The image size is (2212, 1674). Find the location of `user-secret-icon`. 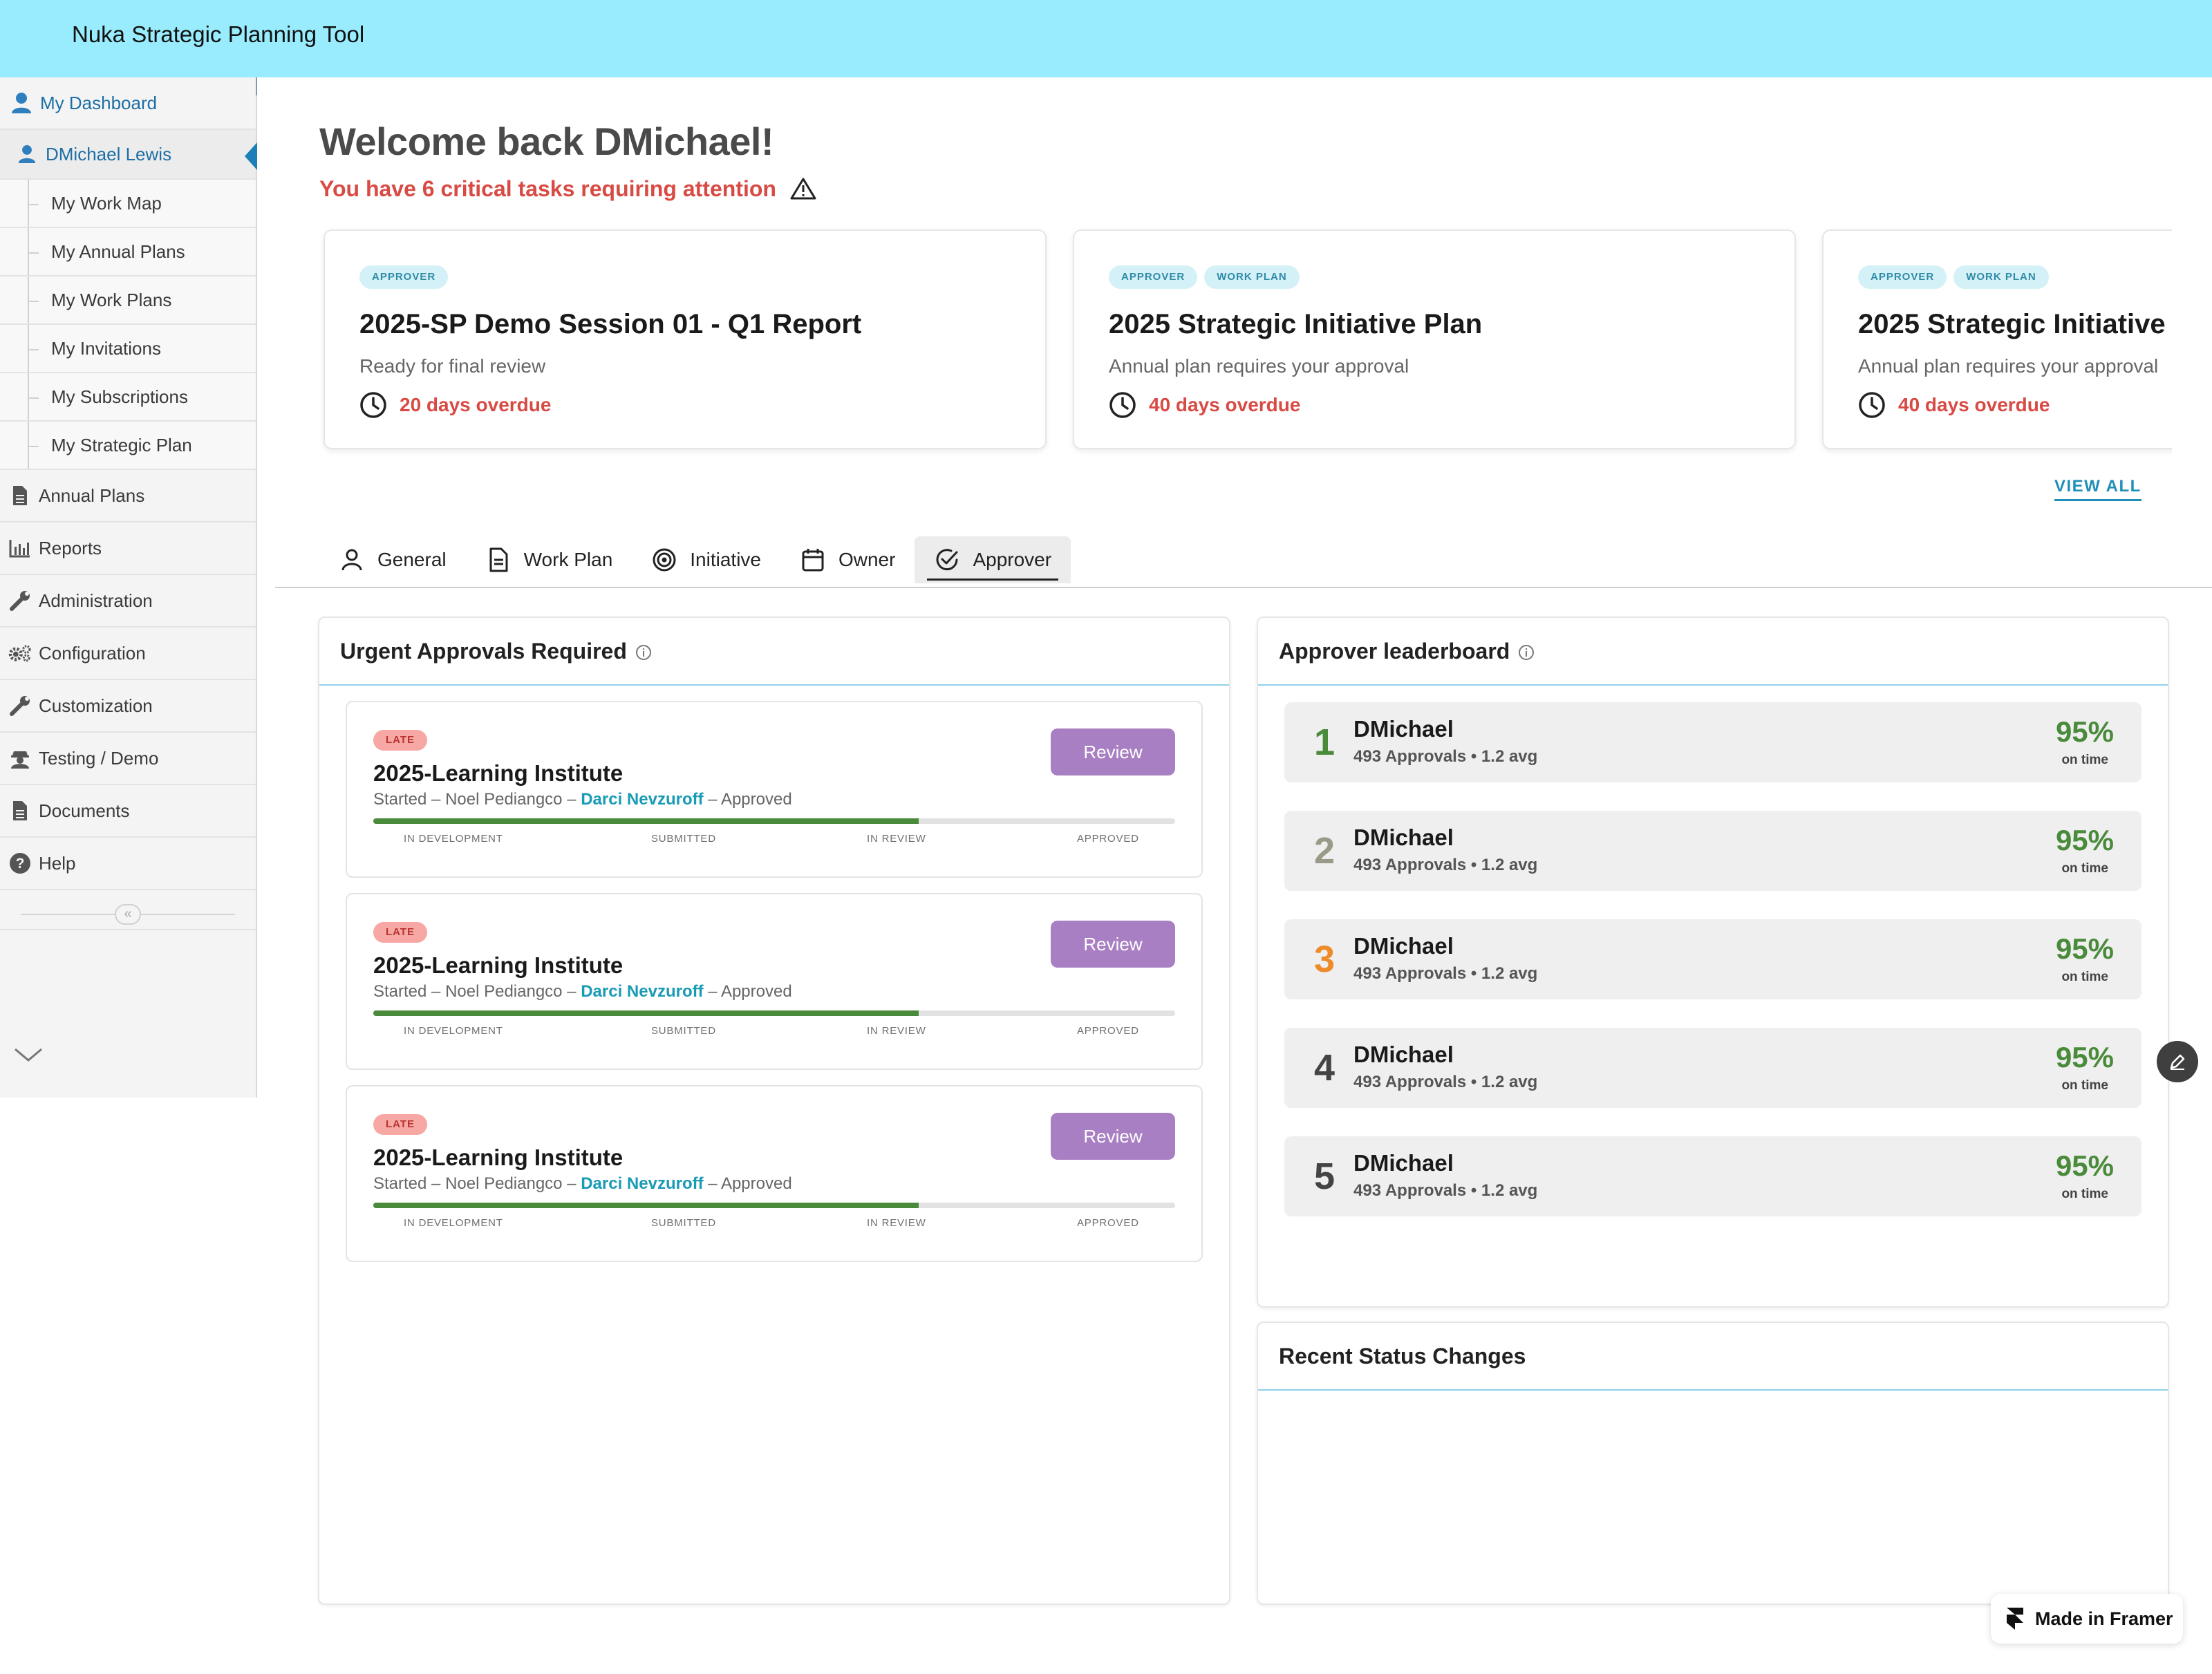

user-secret-icon is located at coordinates (20, 758).